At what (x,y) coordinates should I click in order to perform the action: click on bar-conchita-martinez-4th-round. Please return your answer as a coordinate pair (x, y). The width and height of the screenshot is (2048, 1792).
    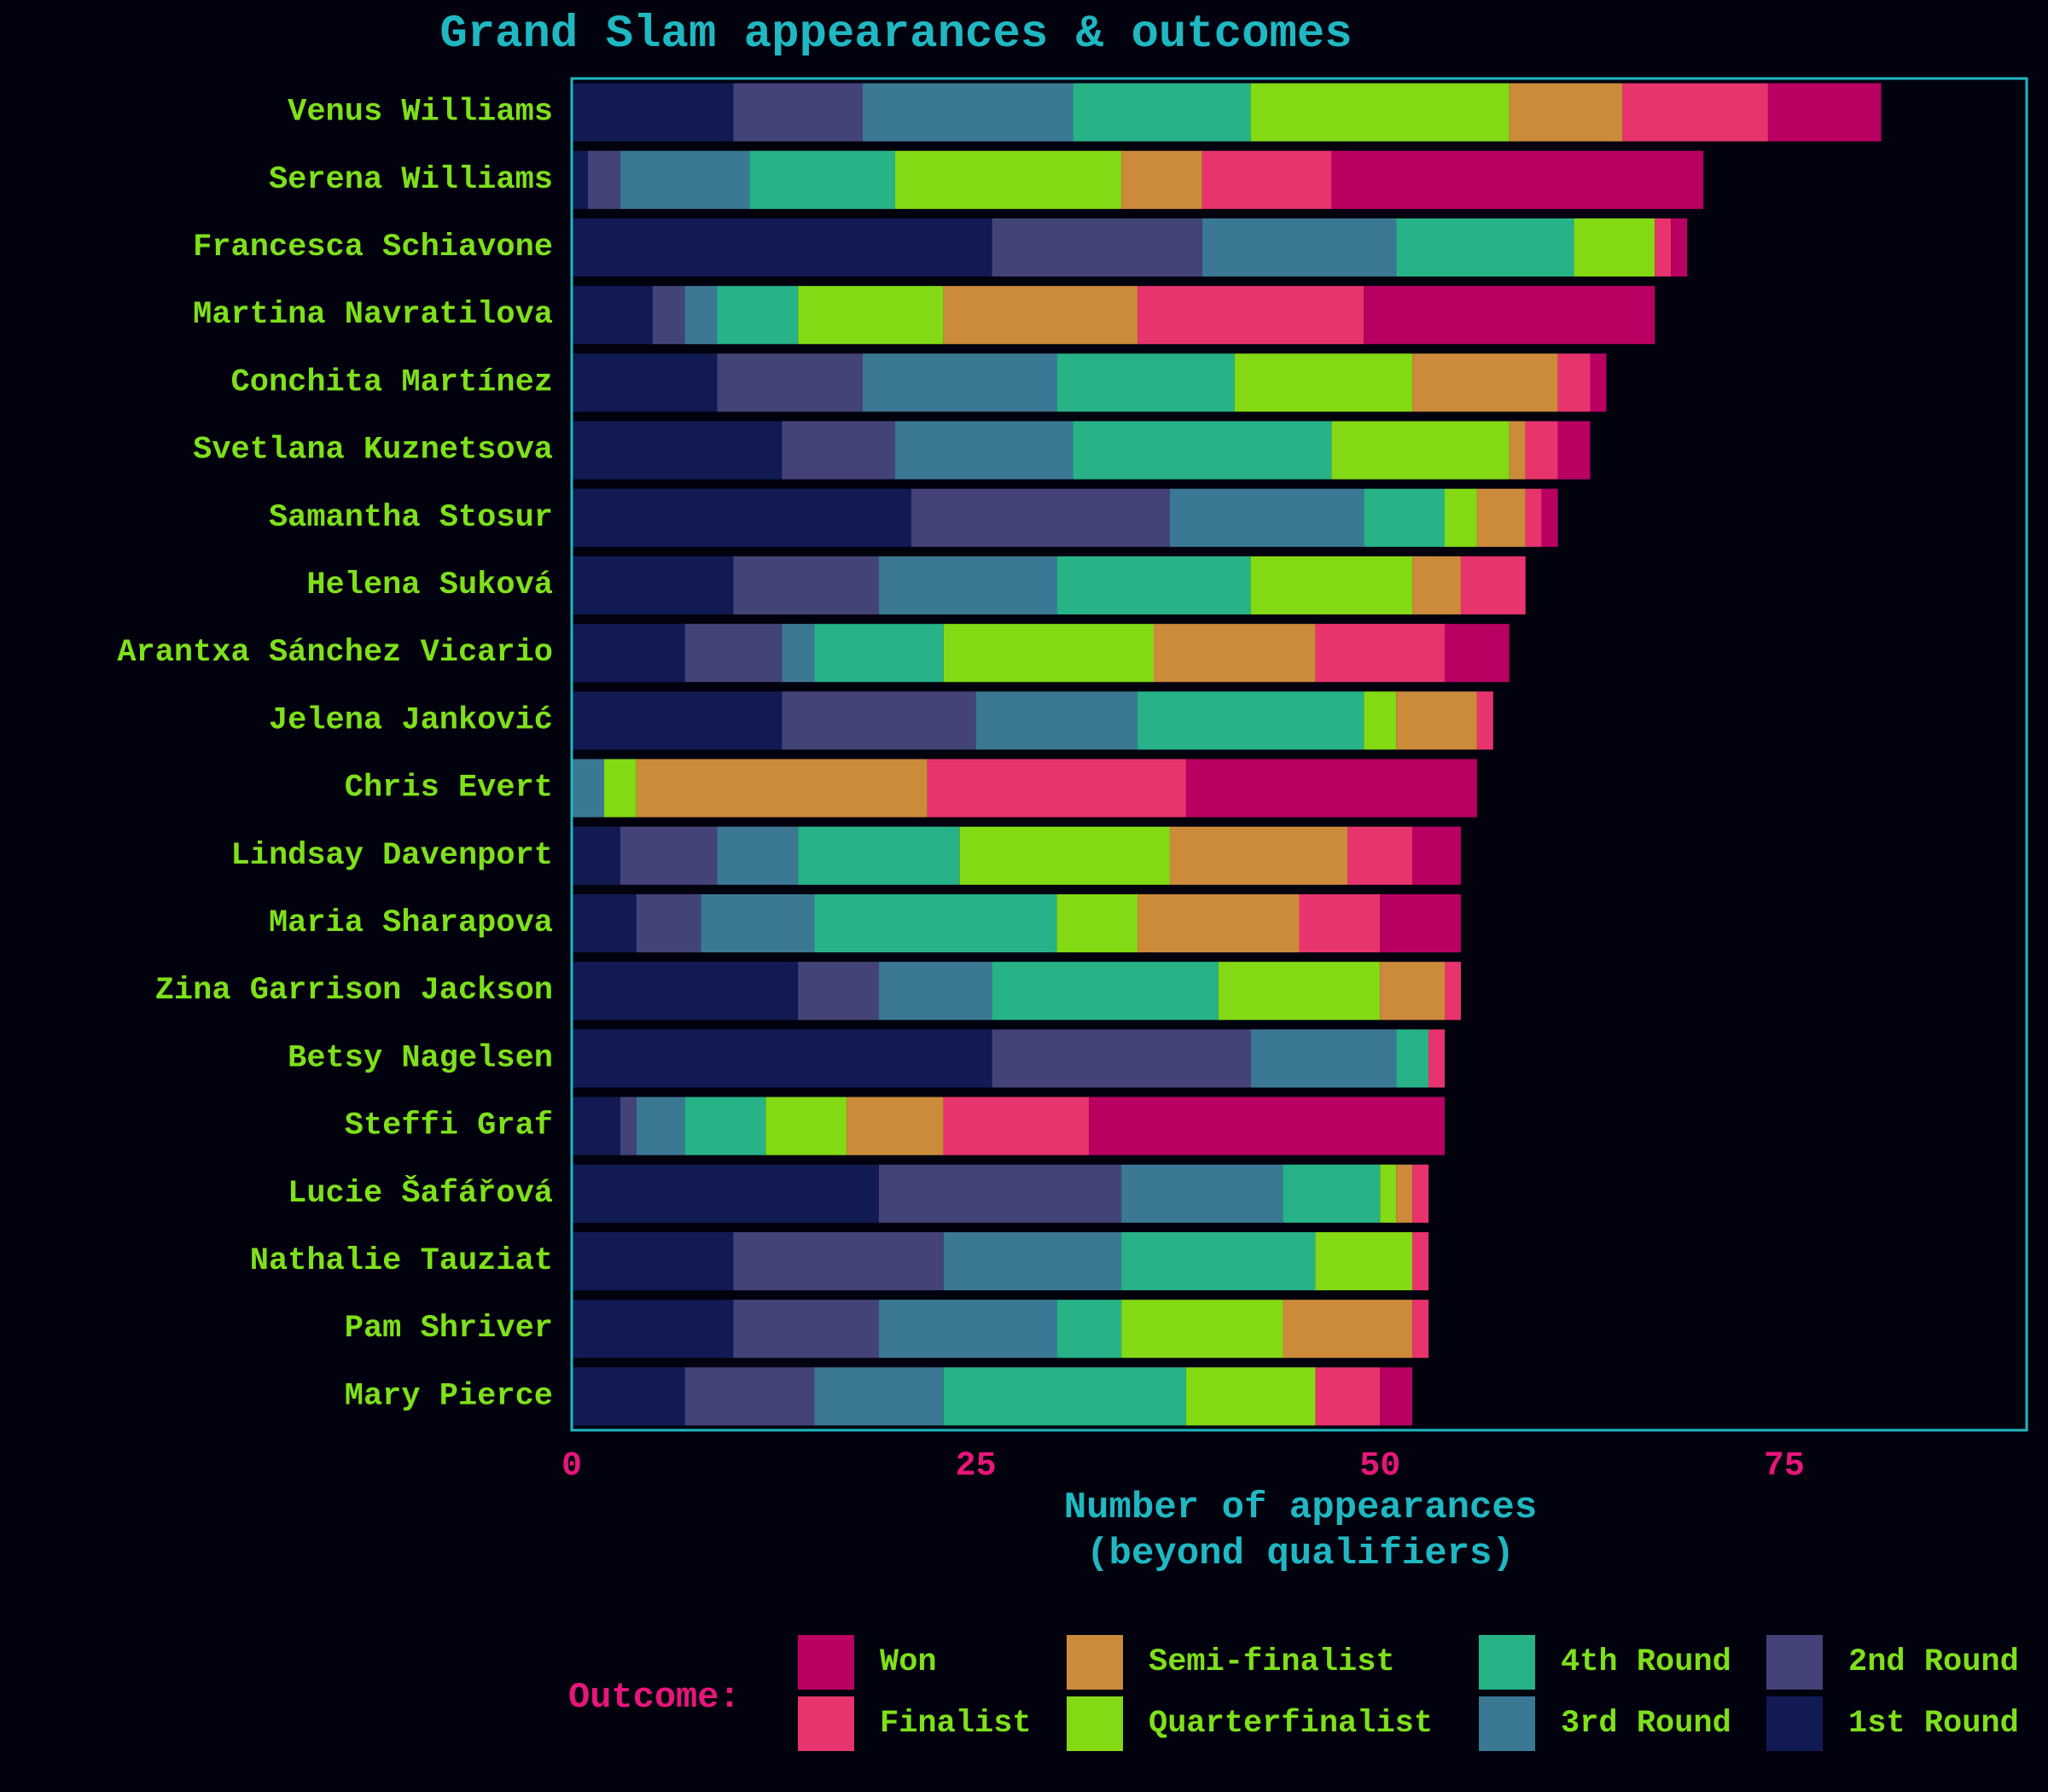
    Looking at the image, I should click on (1145, 382).